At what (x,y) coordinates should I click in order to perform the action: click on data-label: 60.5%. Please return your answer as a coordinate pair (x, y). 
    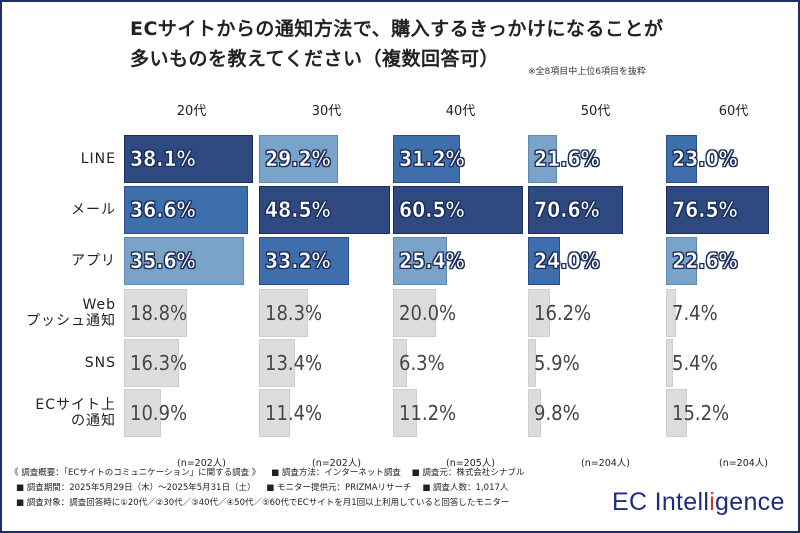
    Looking at the image, I should click on (432, 210).